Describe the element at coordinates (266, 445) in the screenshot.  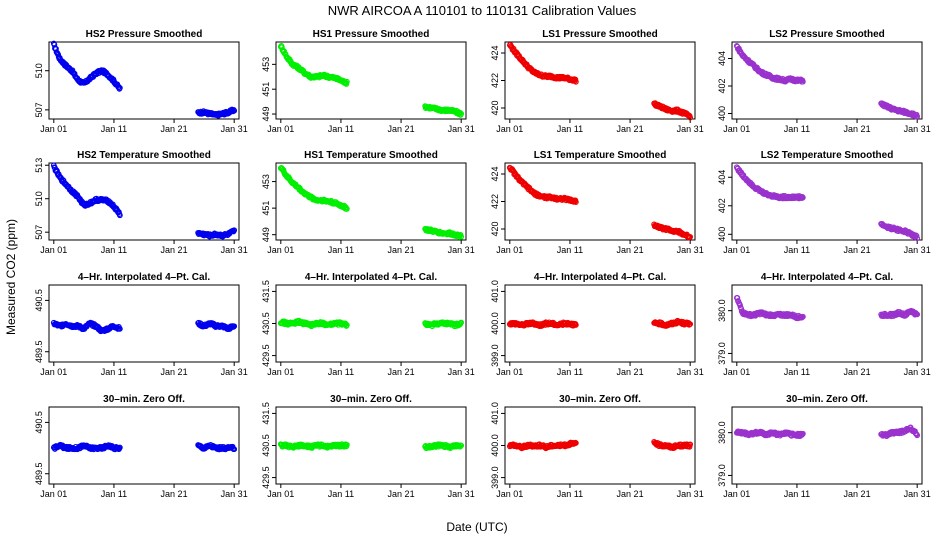
I see `y-tick-label: 430.5` at that location.